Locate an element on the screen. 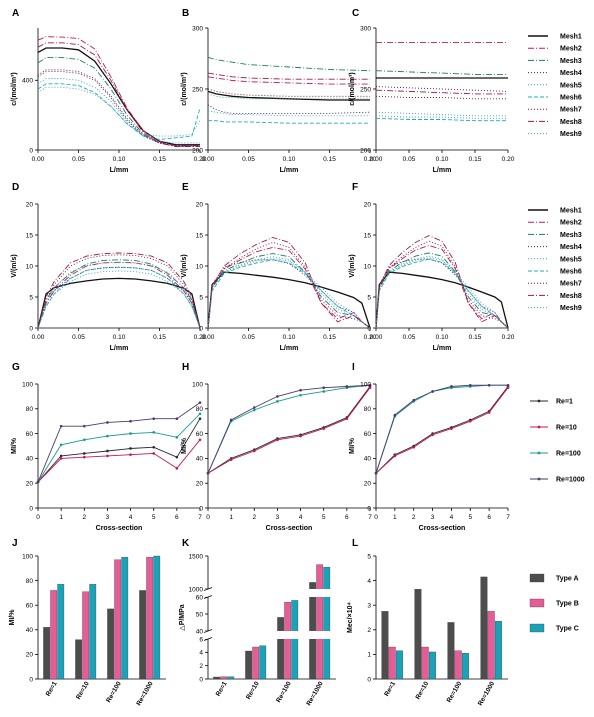  panel-D-x-axis-label: L/mm is located at coordinates (119, 348).